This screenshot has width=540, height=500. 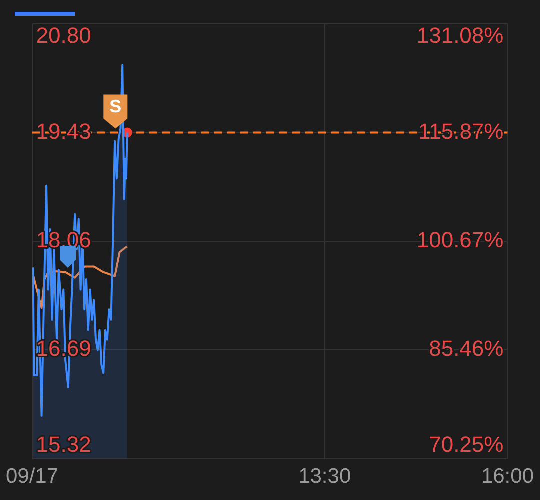 I want to click on annotation: S, so click(x=116, y=106).